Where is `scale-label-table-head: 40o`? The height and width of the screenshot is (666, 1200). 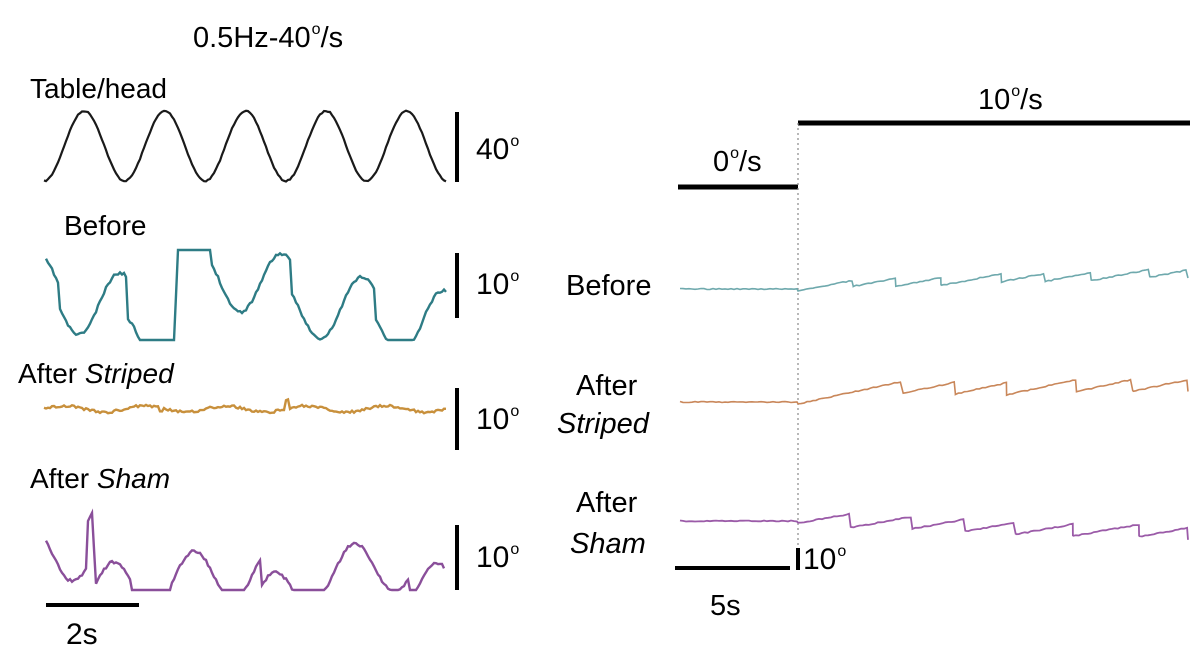
scale-label-table-head: 40o is located at coordinates (498, 149).